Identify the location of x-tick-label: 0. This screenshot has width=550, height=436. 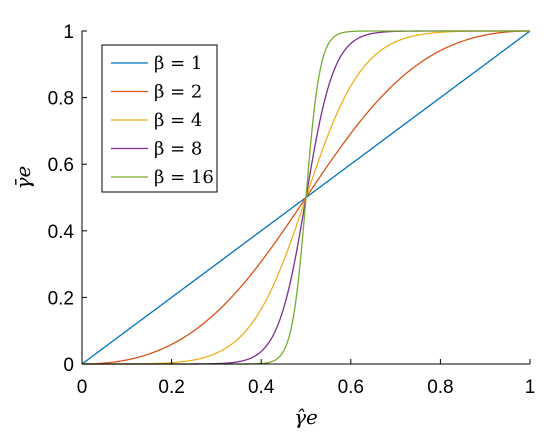
(82, 387).